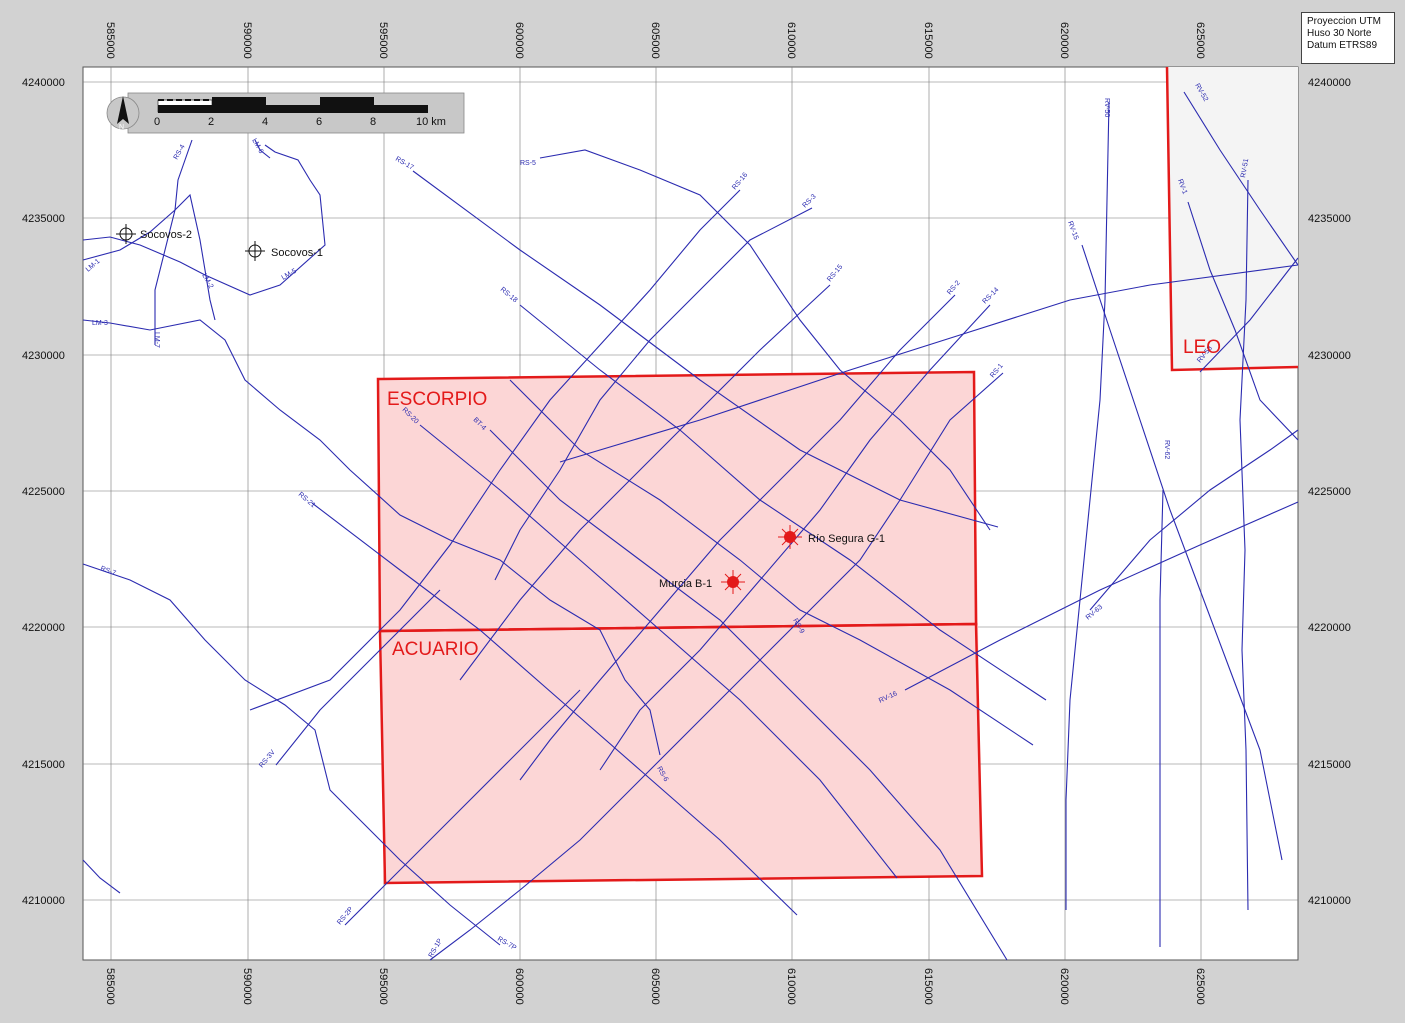  Describe the element at coordinates (247, 986) in the screenshot. I see `tick-bottom-1: 590000` at that location.